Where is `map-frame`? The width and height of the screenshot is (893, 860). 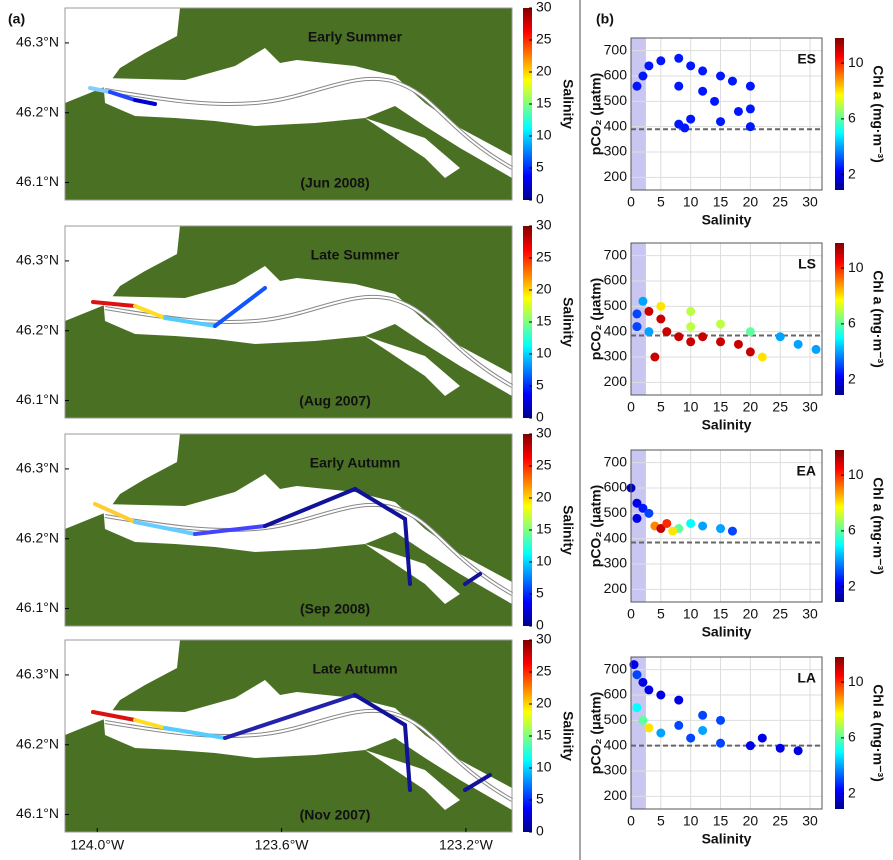 map-frame is located at coordinates (288, 530).